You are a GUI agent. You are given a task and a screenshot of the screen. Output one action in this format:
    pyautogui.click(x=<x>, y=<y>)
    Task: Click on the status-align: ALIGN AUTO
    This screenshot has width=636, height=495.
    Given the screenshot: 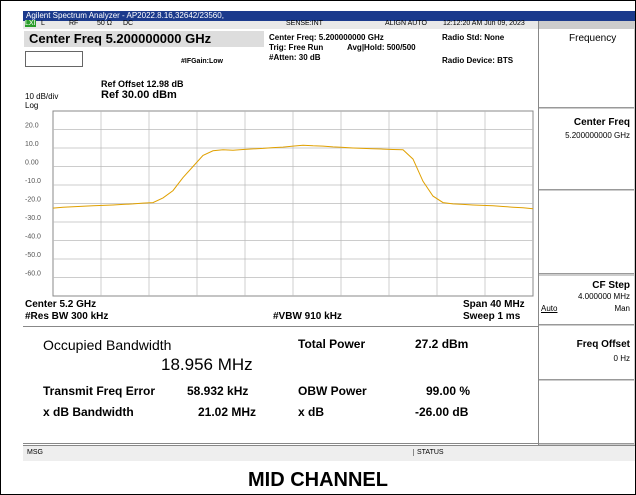 What is the action you would take?
    pyautogui.click(x=406, y=23)
    